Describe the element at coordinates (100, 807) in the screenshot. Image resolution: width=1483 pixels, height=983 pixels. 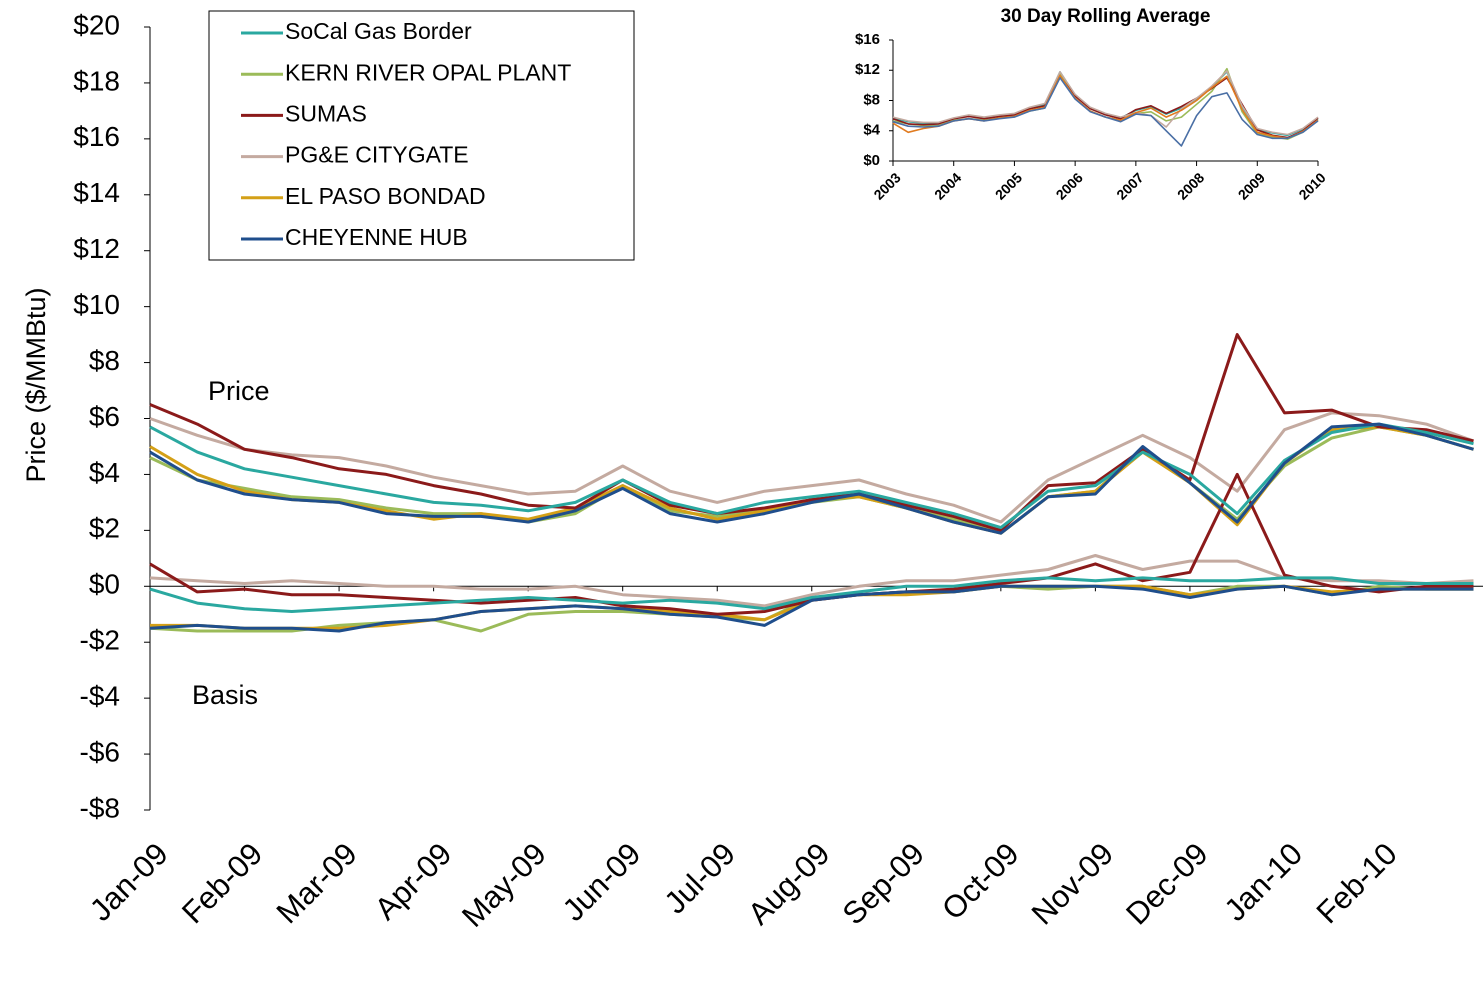
I see `y-tick-label: -$8` at that location.